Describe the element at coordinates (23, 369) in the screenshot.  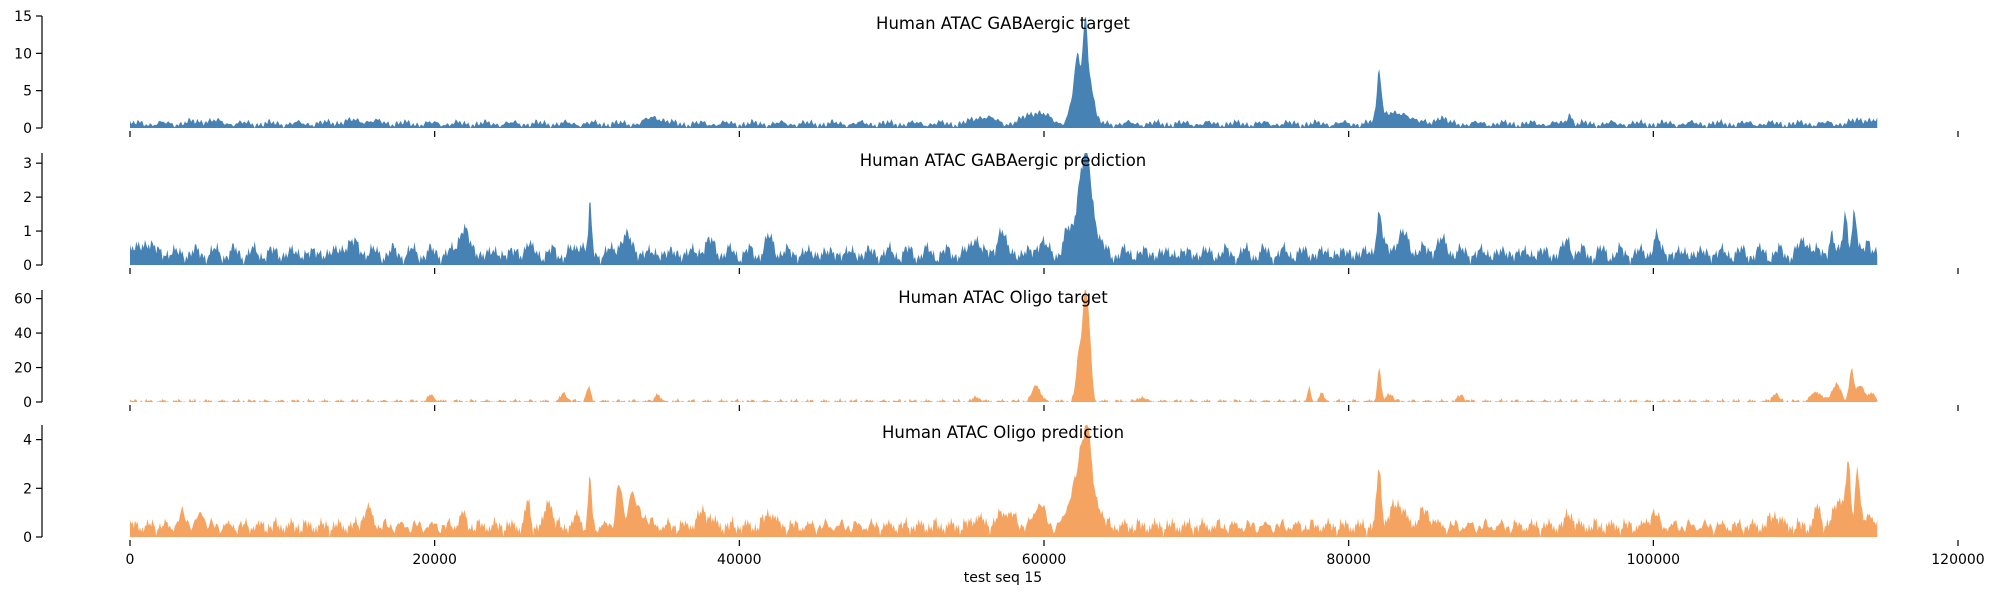
I see `y-tick-label: 20` at that location.